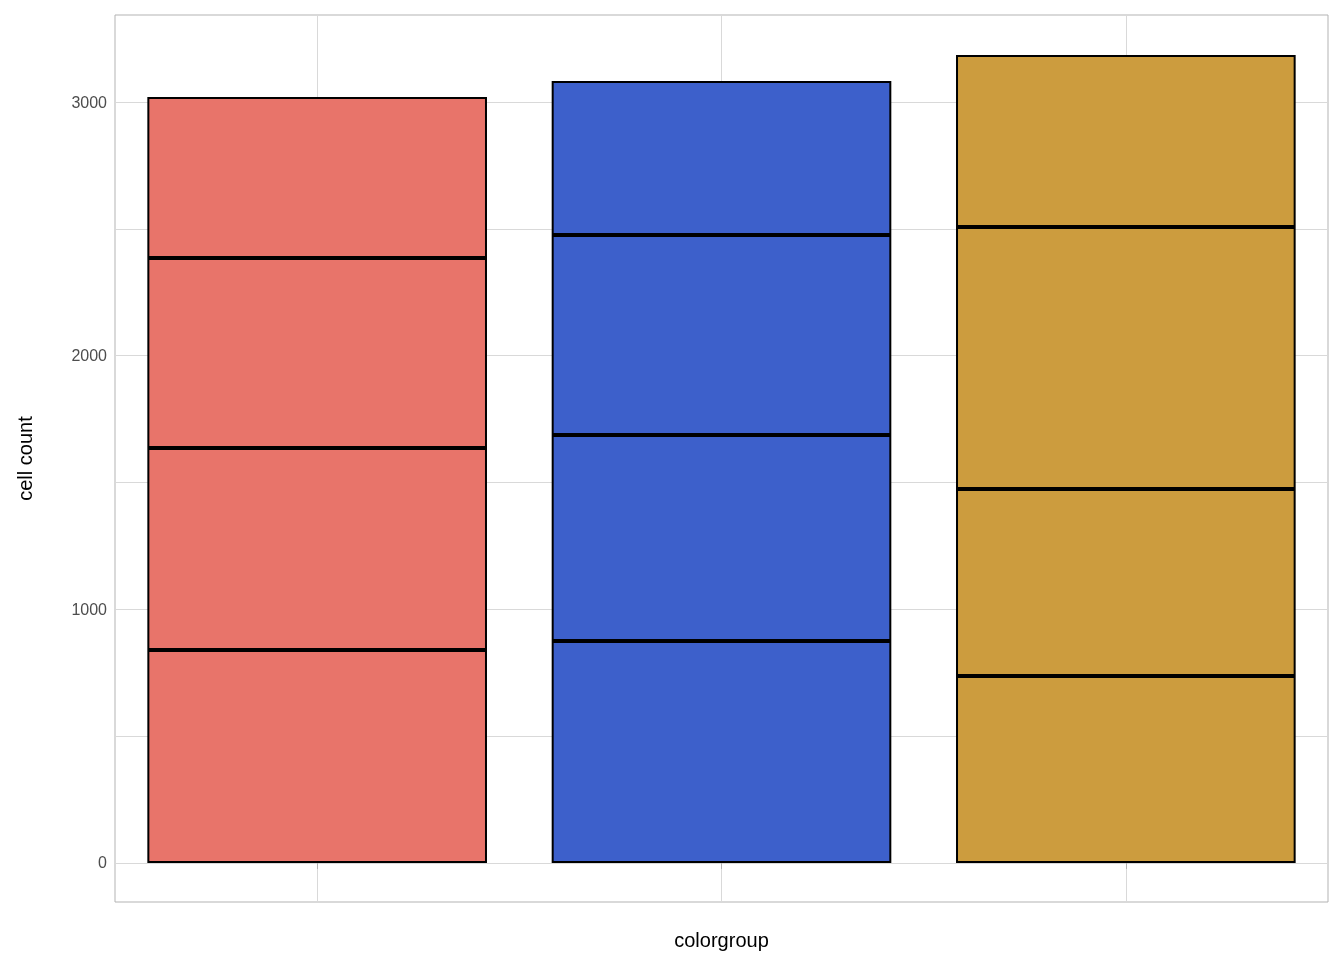 Image resolution: width=1344 pixels, height=960 pixels. I want to click on y-axis-title: cell count, so click(25, 458).